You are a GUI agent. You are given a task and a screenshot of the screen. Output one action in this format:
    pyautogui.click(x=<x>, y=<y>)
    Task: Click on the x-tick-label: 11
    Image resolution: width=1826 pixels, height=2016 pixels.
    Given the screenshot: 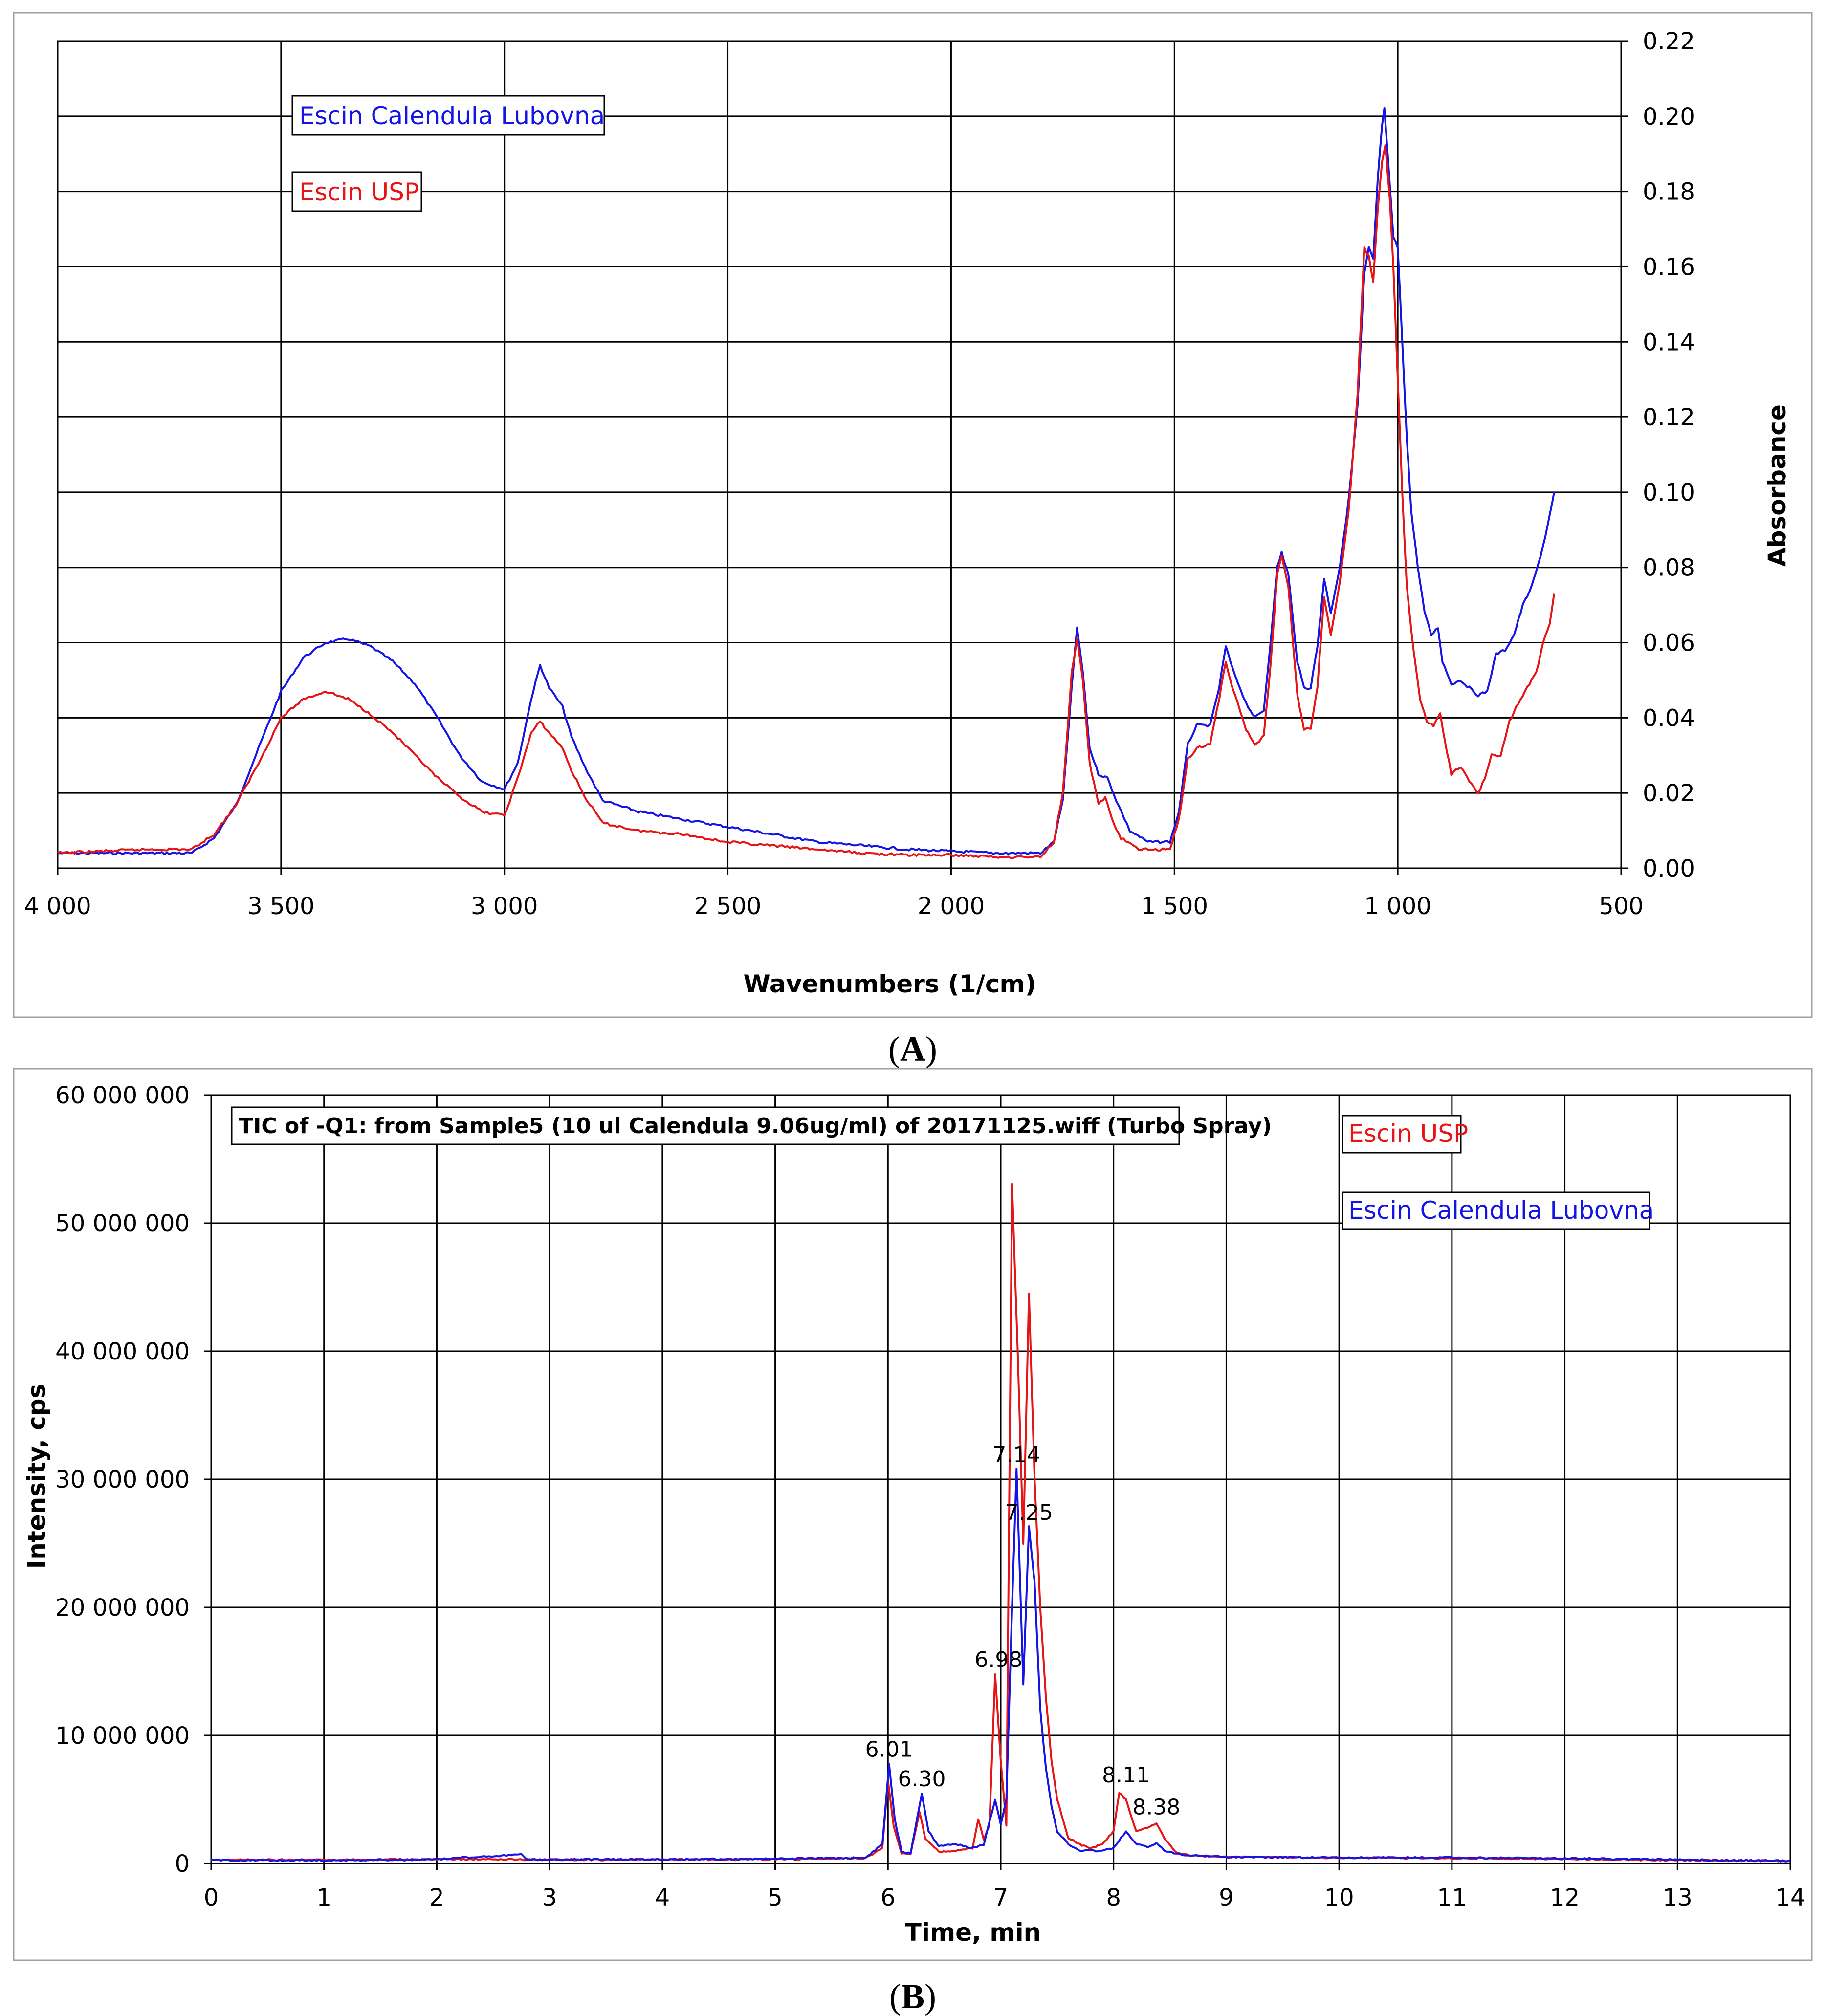 What is the action you would take?
    pyautogui.click(x=1452, y=1897)
    